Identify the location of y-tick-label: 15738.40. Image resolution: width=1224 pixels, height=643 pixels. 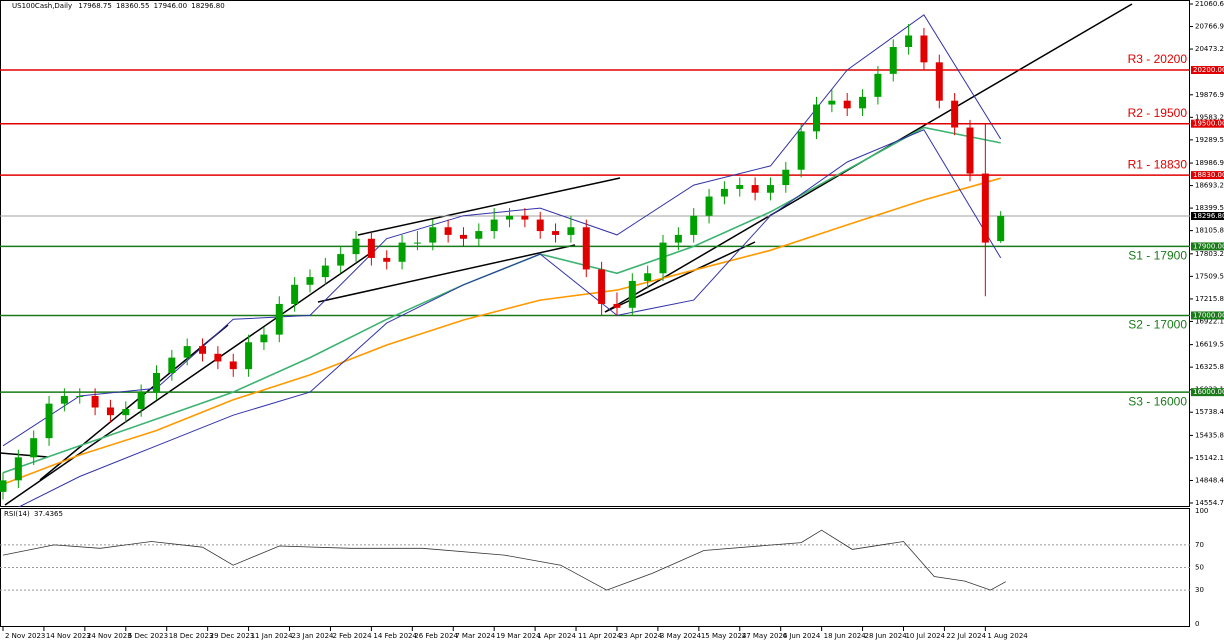
(1209, 412).